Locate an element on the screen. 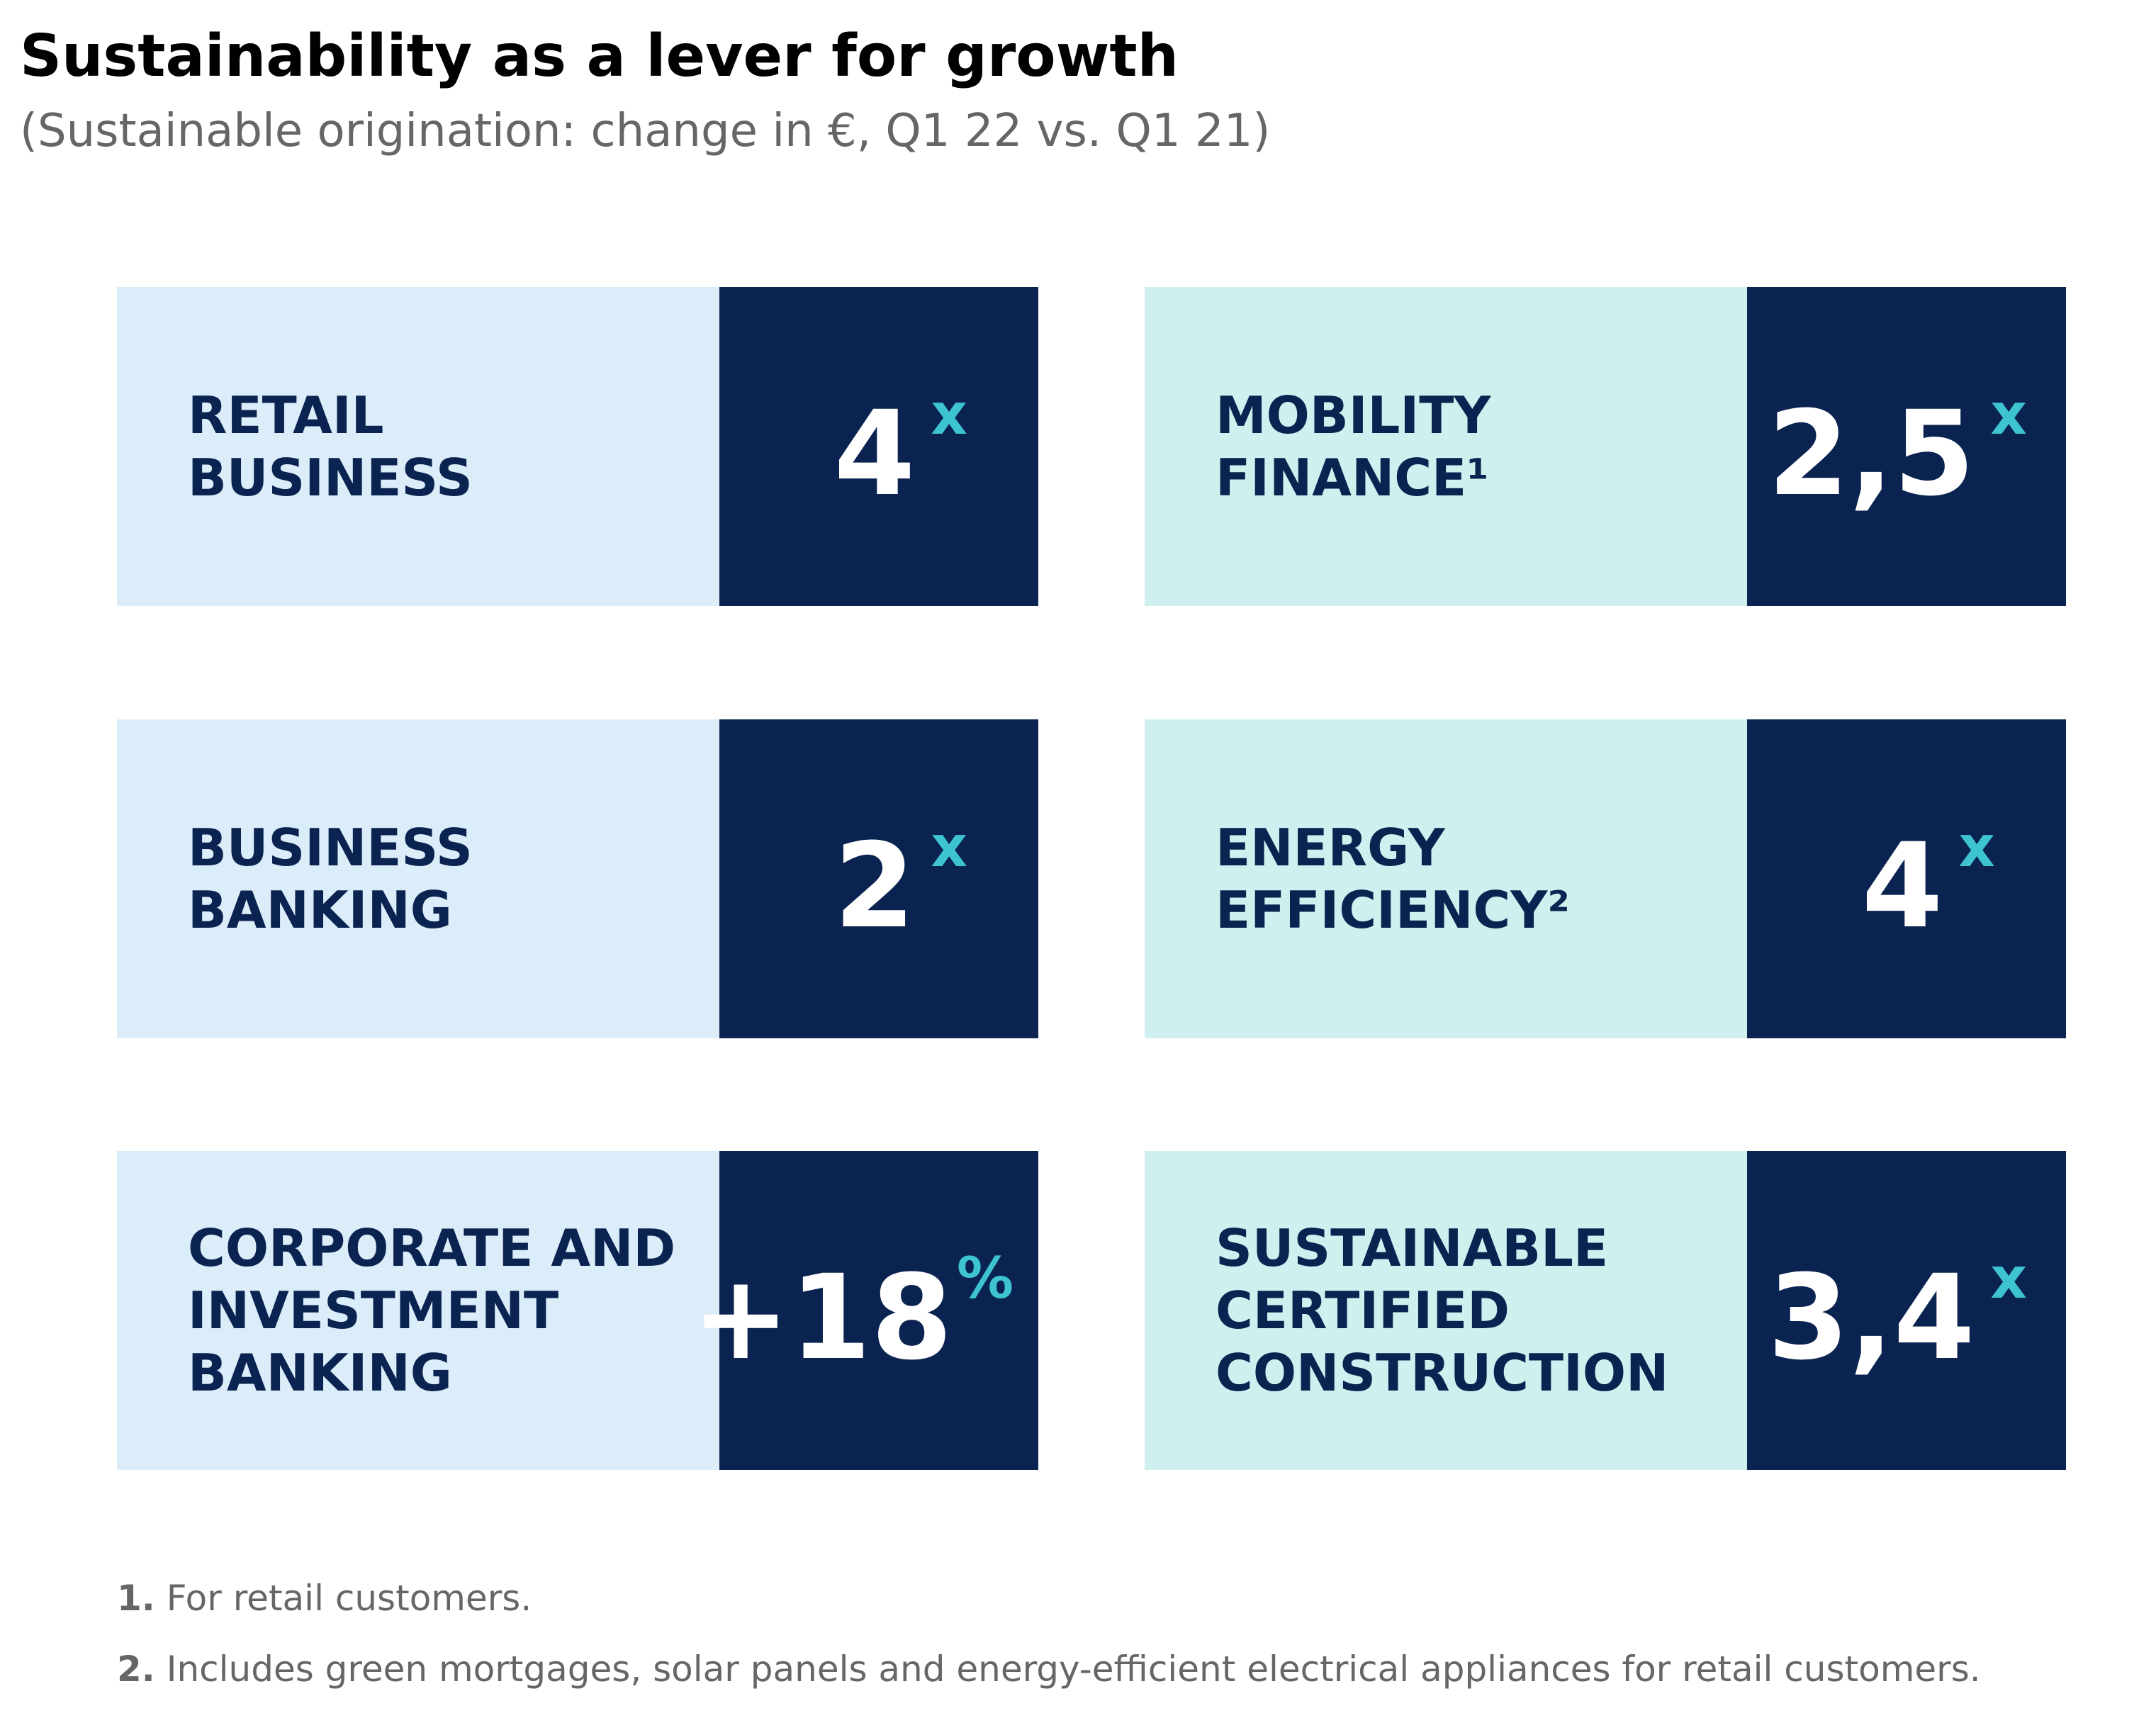 Image resolution: width=2156 pixels, height=1735 pixels. footnote-text: For retail customers. is located at coordinates (349, 1599).